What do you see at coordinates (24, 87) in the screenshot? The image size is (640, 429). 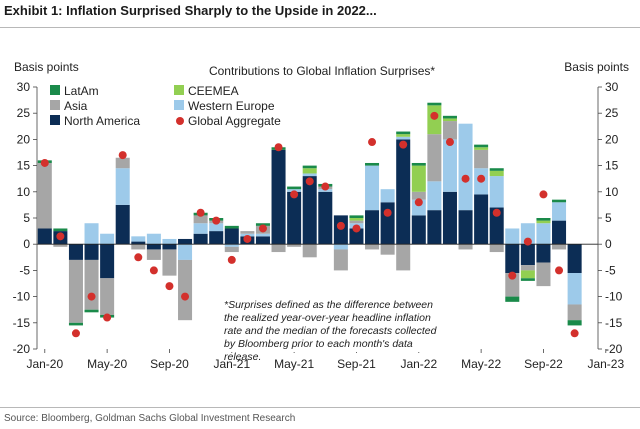 I see `y-tick-label-left: 30` at bounding box center [24, 87].